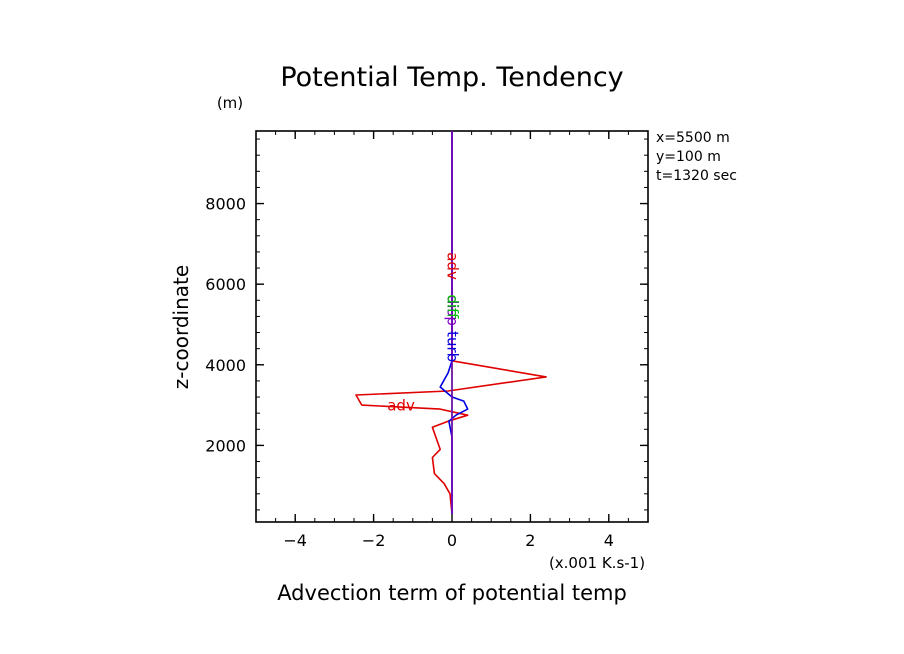 This screenshot has width=904, height=654. What do you see at coordinates (181, 327) in the screenshot?
I see `y-axis-label: z-coordinate` at bounding box center [181, 327].